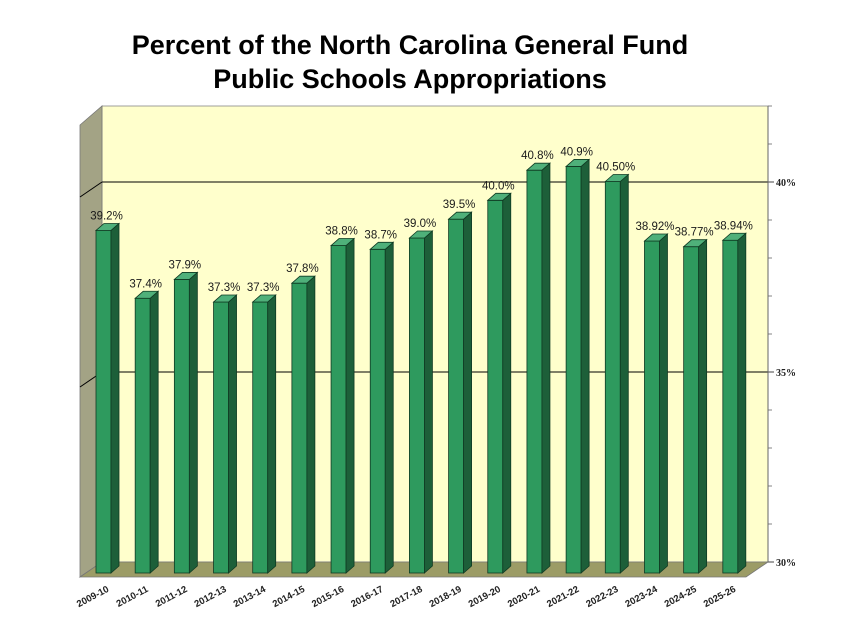  I want to click on x-tick-label-2020-21: 2020-21, so click(524, 597).